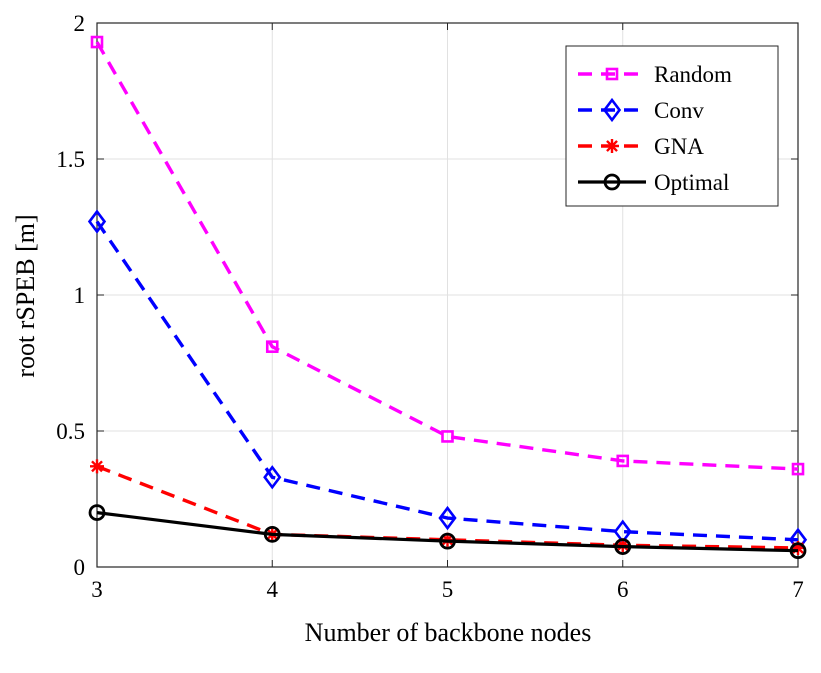  I want to click on legend-label: Conv, so click(679, 110).